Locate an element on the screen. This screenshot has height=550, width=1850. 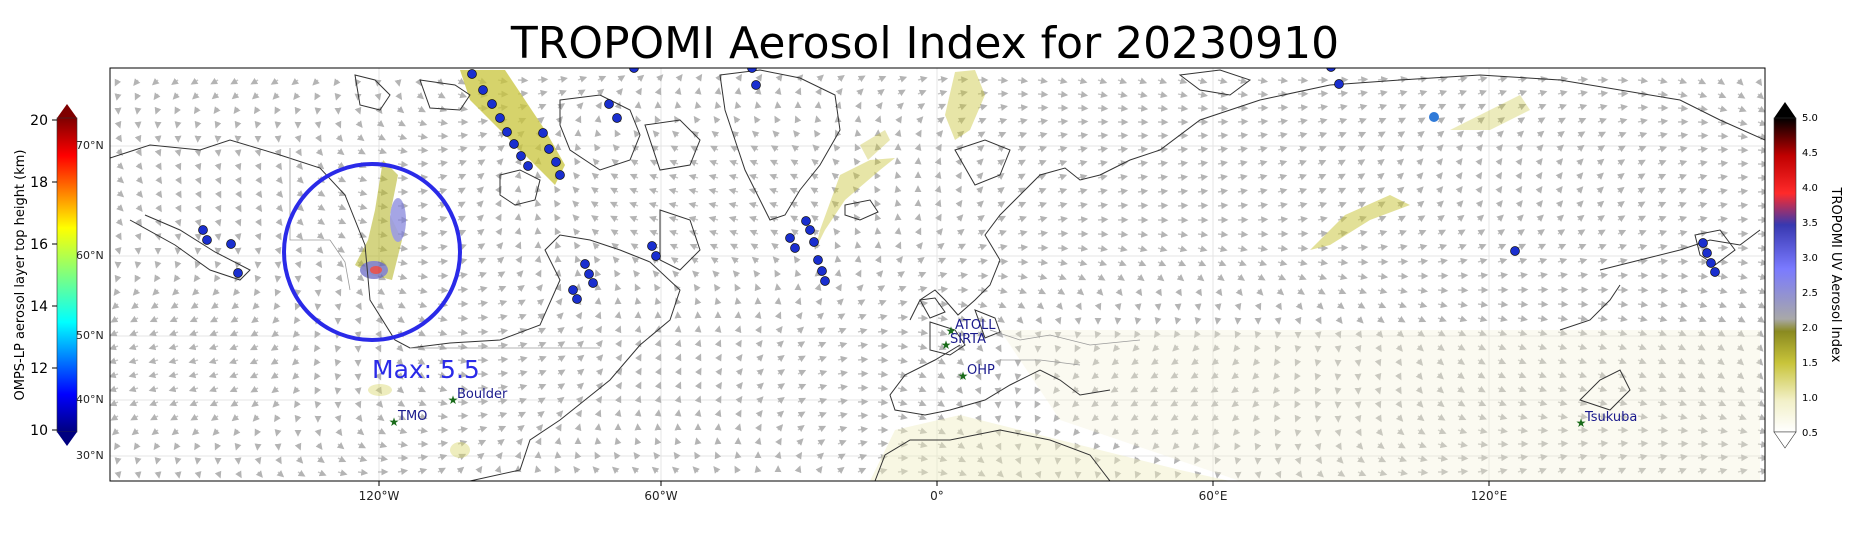
right-colorbar-tick: 4.5 is located at coordinates (1810, 153).